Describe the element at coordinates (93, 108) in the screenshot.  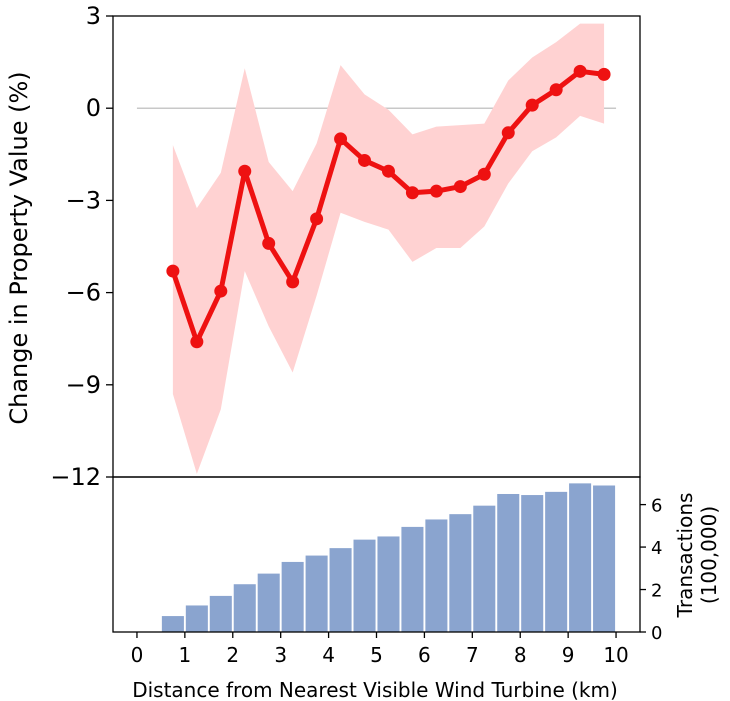
I see `y-tick-label: 0` at that location.